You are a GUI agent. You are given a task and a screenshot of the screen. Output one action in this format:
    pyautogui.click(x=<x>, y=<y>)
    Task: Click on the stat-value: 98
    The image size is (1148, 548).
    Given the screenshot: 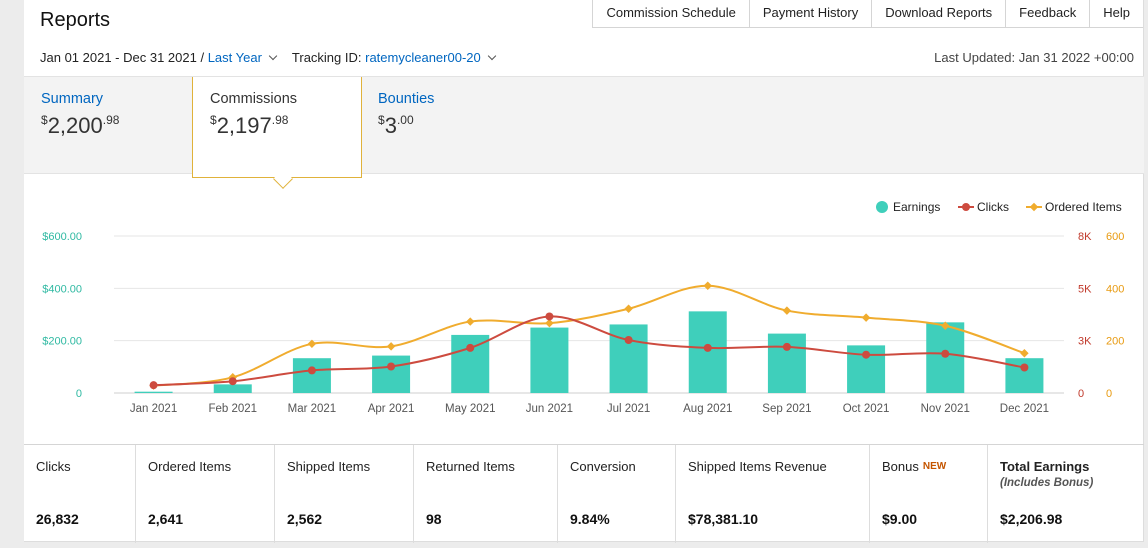 What is the action you would take?
    pyautogui.click(x=434, y=519)
    